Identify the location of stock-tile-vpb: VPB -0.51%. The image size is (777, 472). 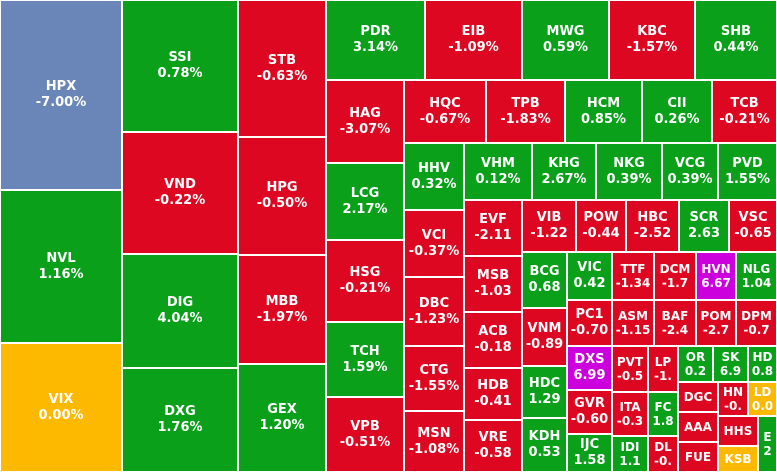
(365, 434).